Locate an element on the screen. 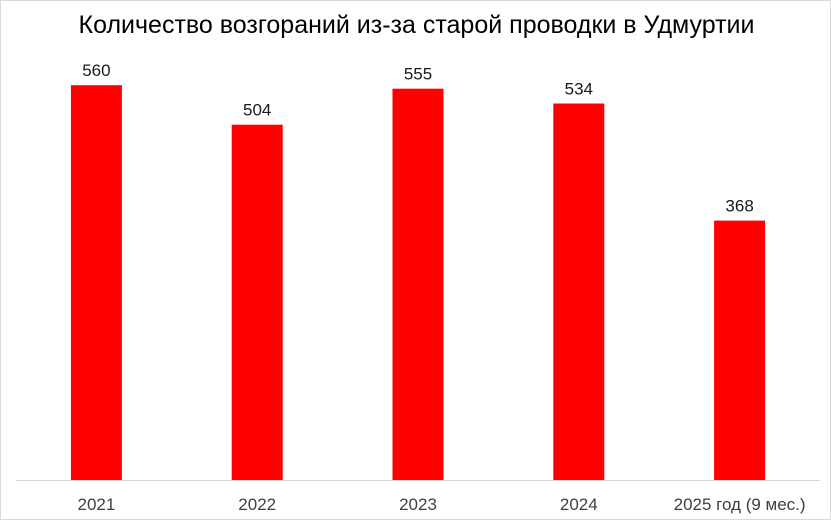 The height and width of the screenshot is (521, 831). data-label-2023: 555 is located at coordinates (418, 74).